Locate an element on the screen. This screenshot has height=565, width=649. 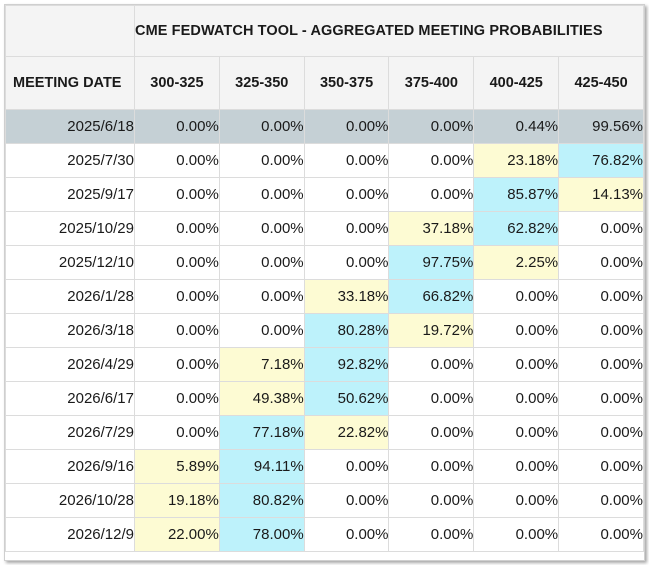
probability-cell: 19.18% is located at coordinates (177, 500).